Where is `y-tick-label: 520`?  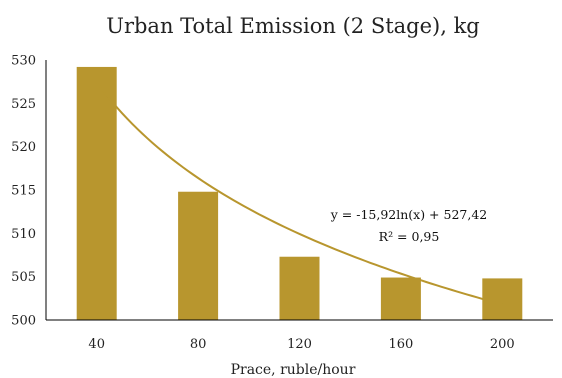
y-tick-label: 520 is located at coordinates (23, 147).